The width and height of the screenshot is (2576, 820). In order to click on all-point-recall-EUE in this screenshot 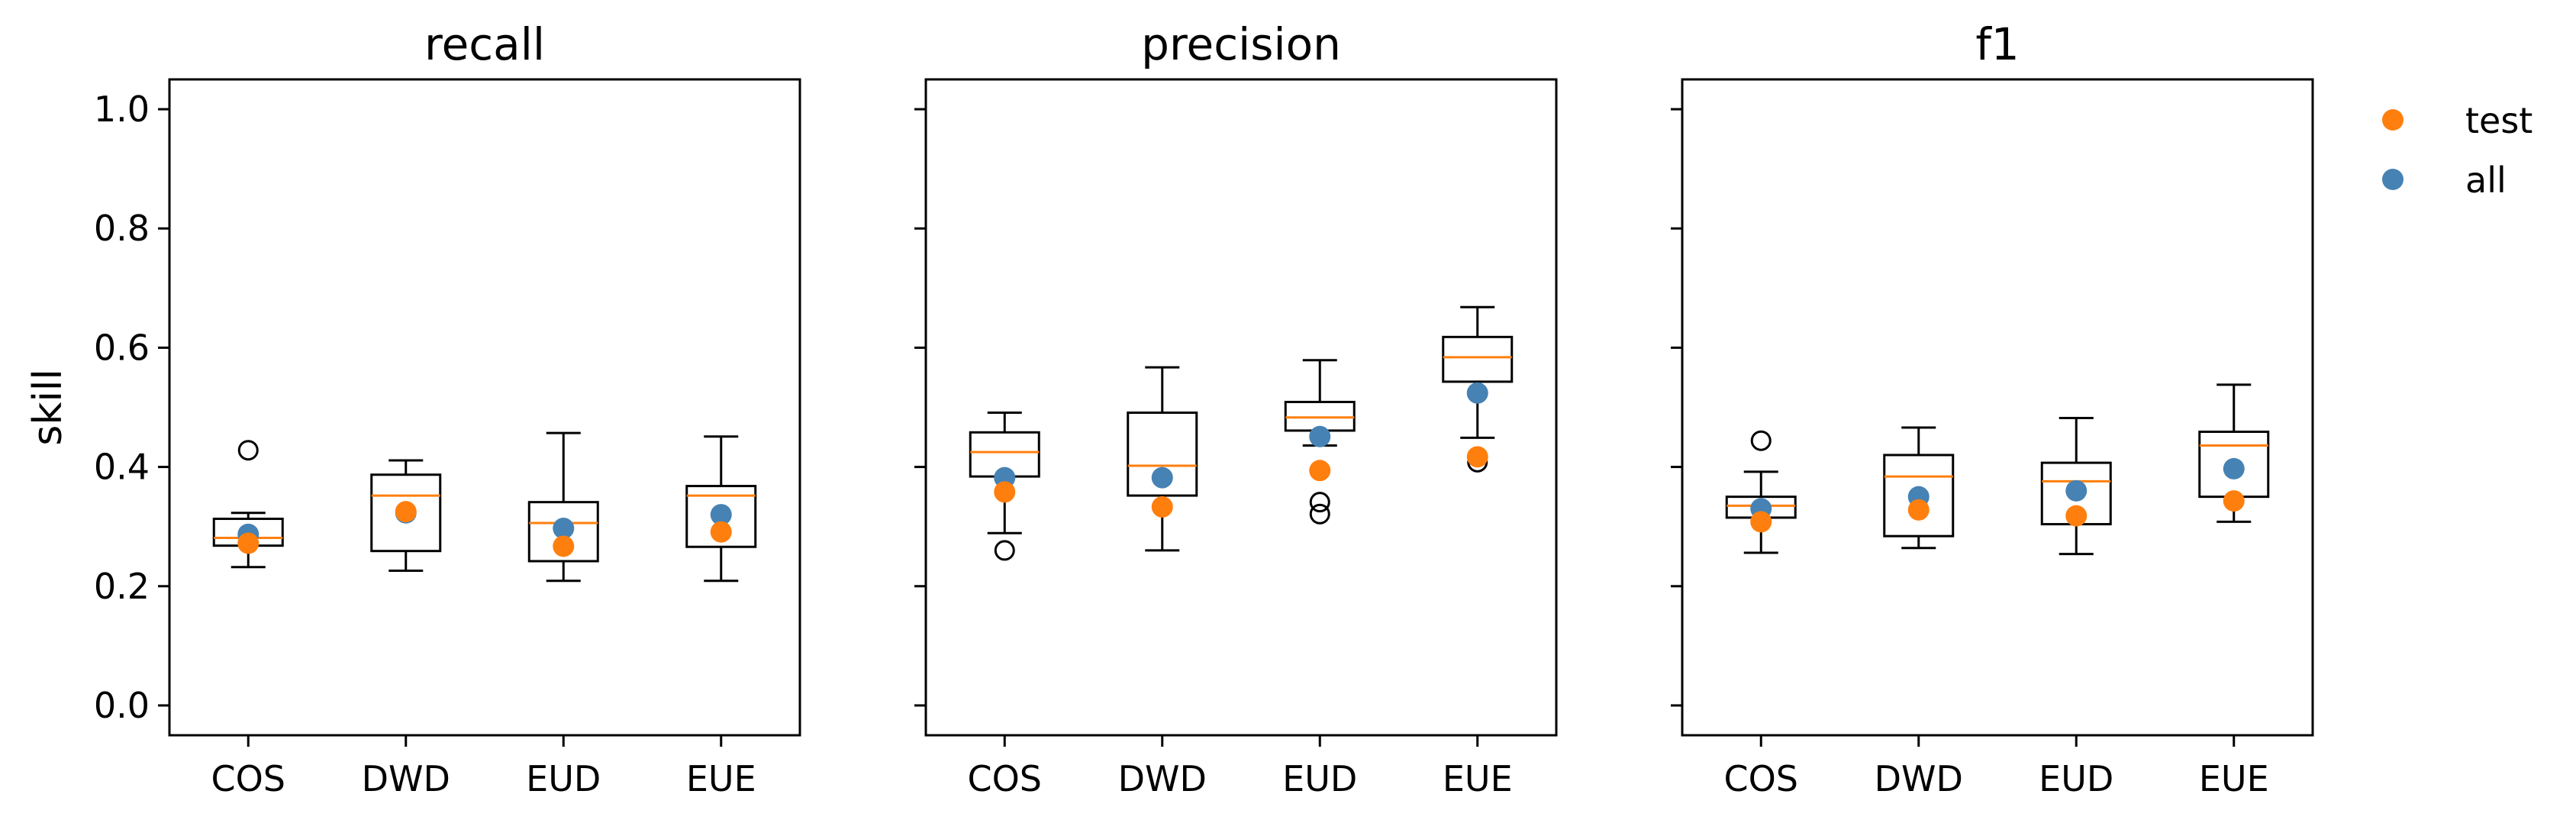, I will do `click(721, 515)`.